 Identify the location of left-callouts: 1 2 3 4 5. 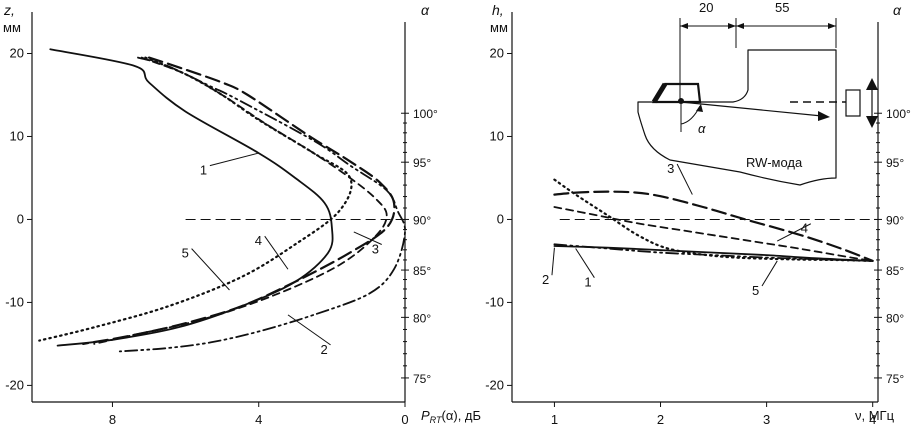
(282, 254).